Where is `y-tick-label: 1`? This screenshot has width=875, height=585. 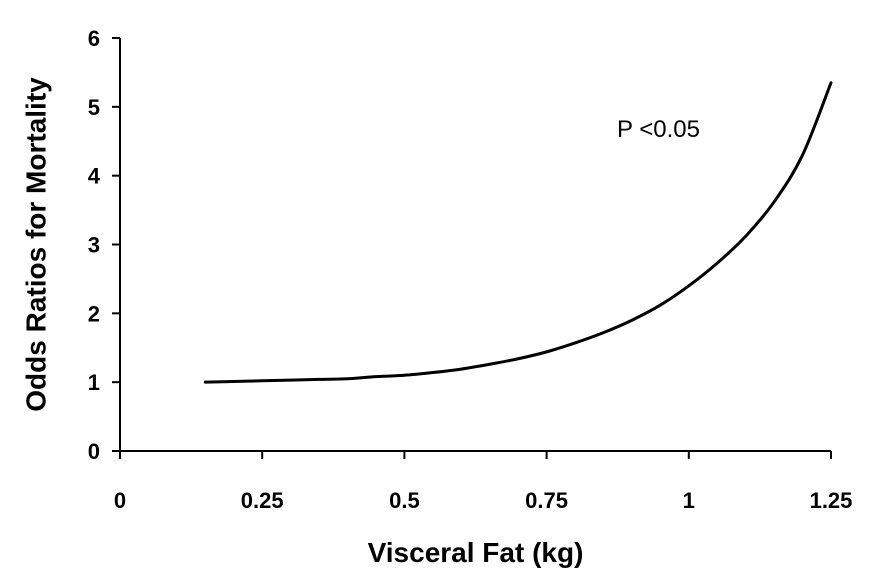 y-tick-label: 1 is located at coordinates (94, 382).